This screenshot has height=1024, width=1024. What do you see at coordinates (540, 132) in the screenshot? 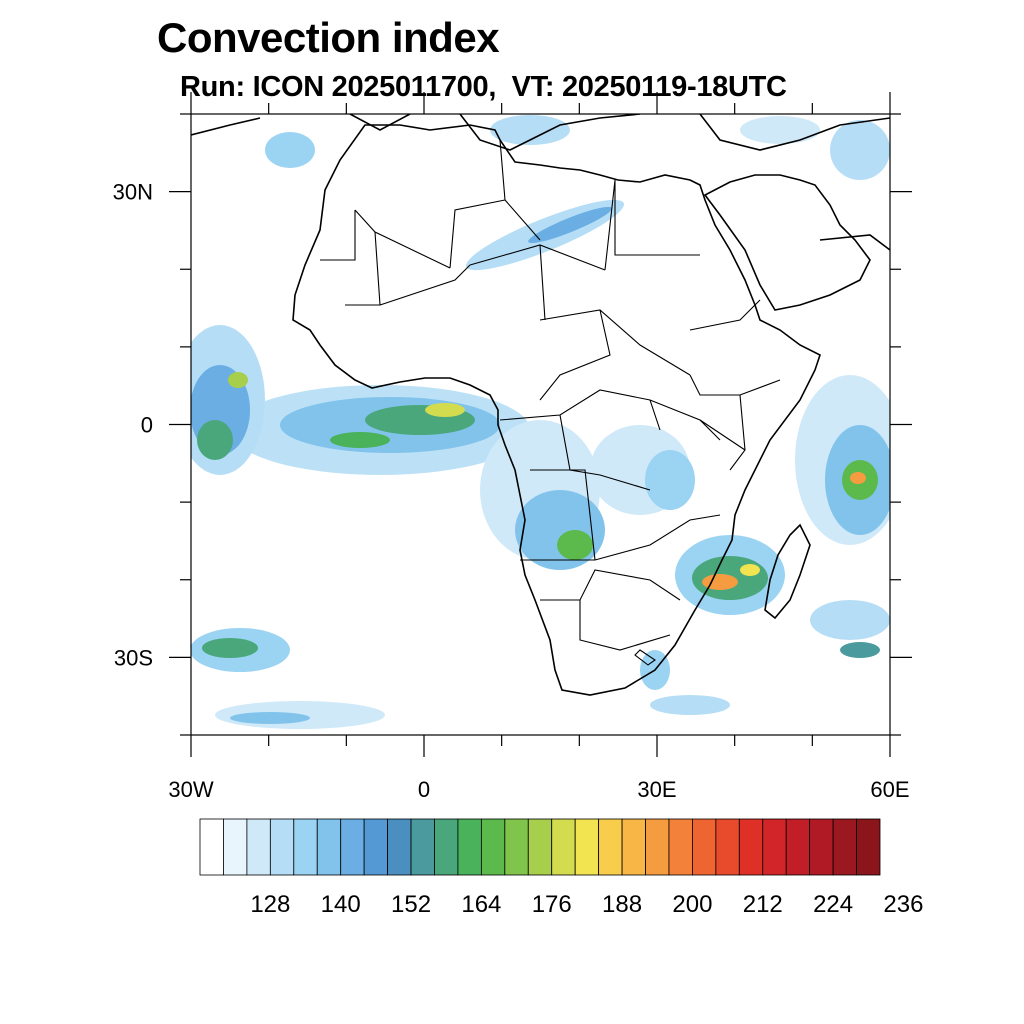
I see `europe-coast` at bounding box center [540, 132].